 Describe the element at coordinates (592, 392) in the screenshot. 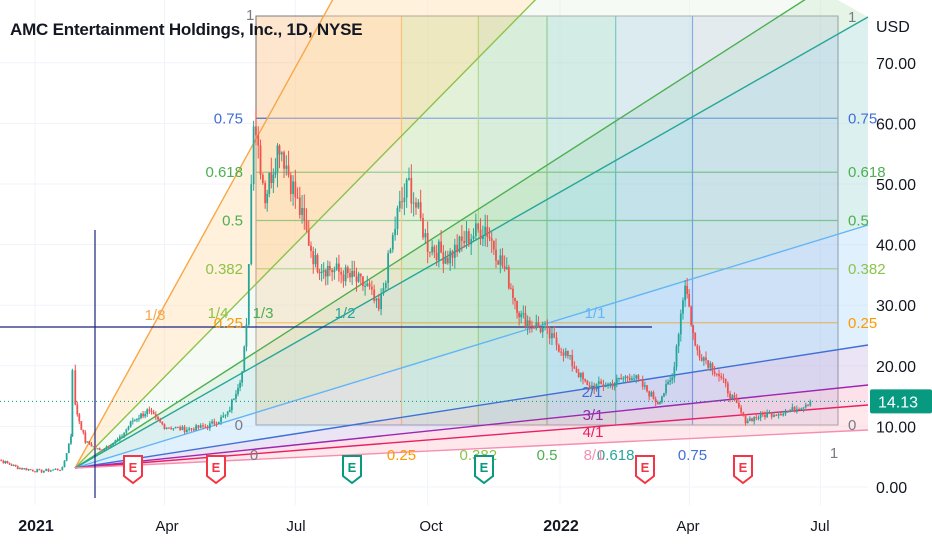

I see `gann-fan-label: 2/1` at that location.